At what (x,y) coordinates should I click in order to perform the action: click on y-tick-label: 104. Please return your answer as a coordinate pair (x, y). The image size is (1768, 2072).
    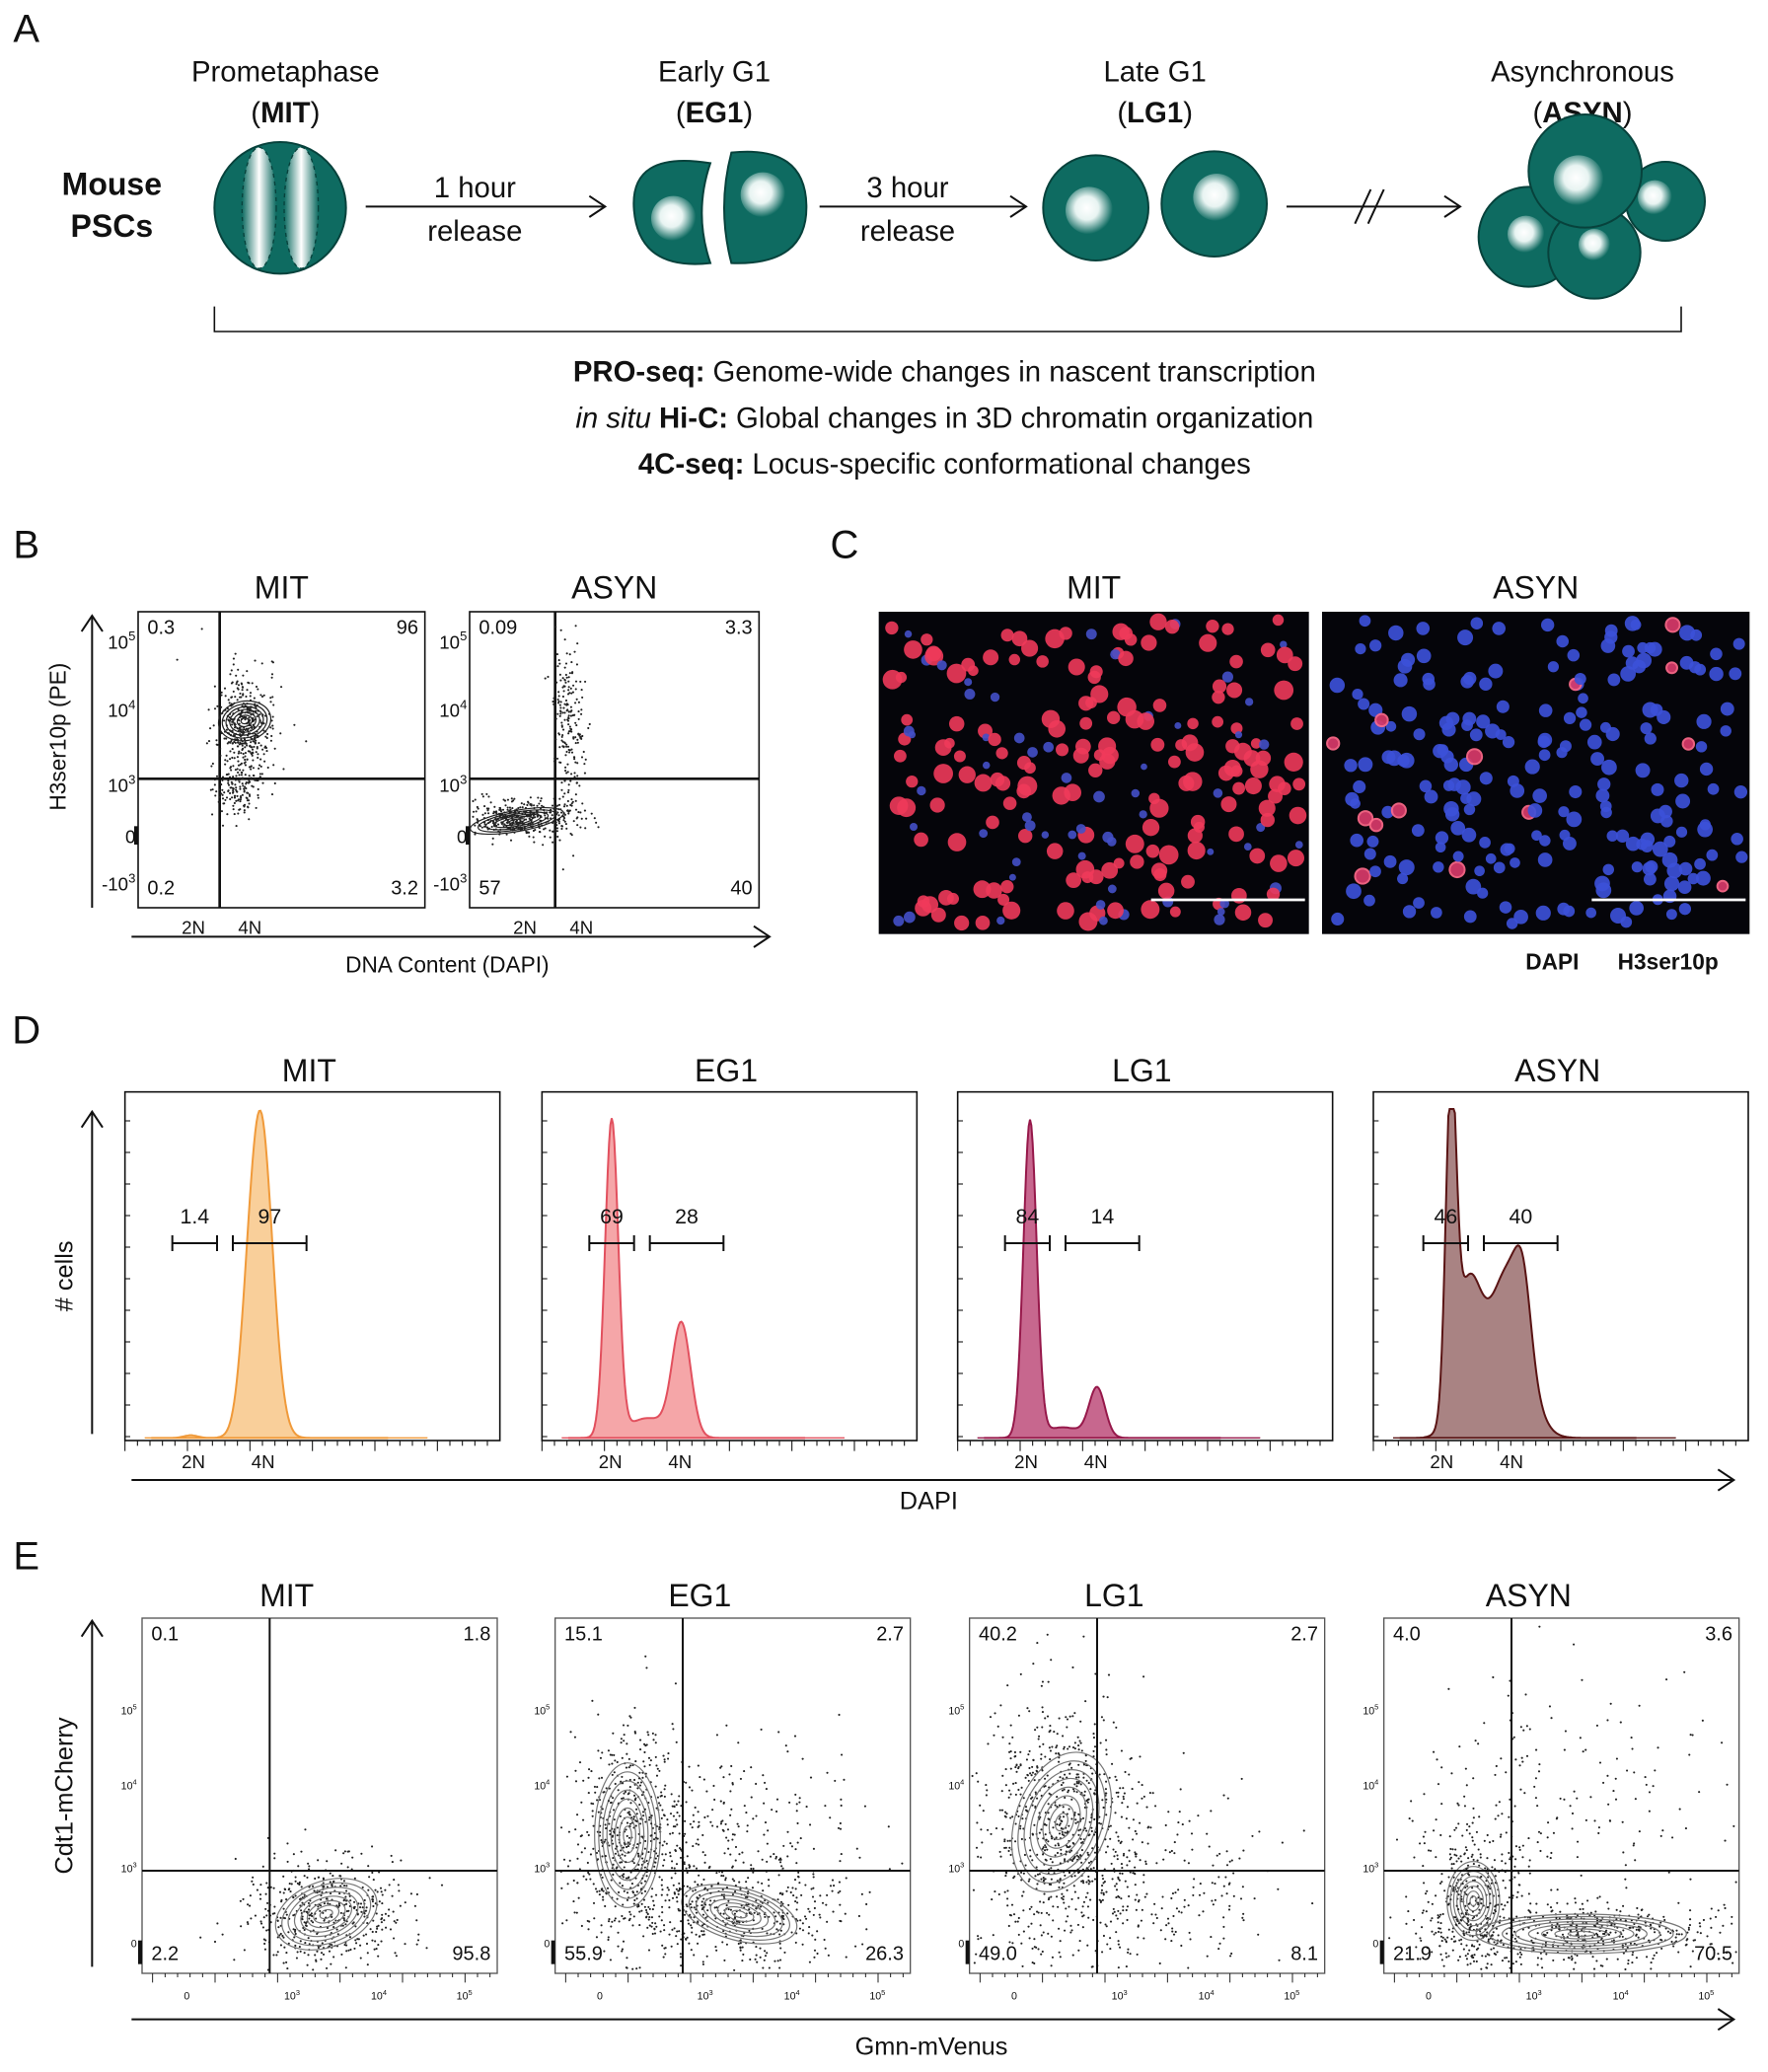
    Looking at the image, I should click on (453, 709).